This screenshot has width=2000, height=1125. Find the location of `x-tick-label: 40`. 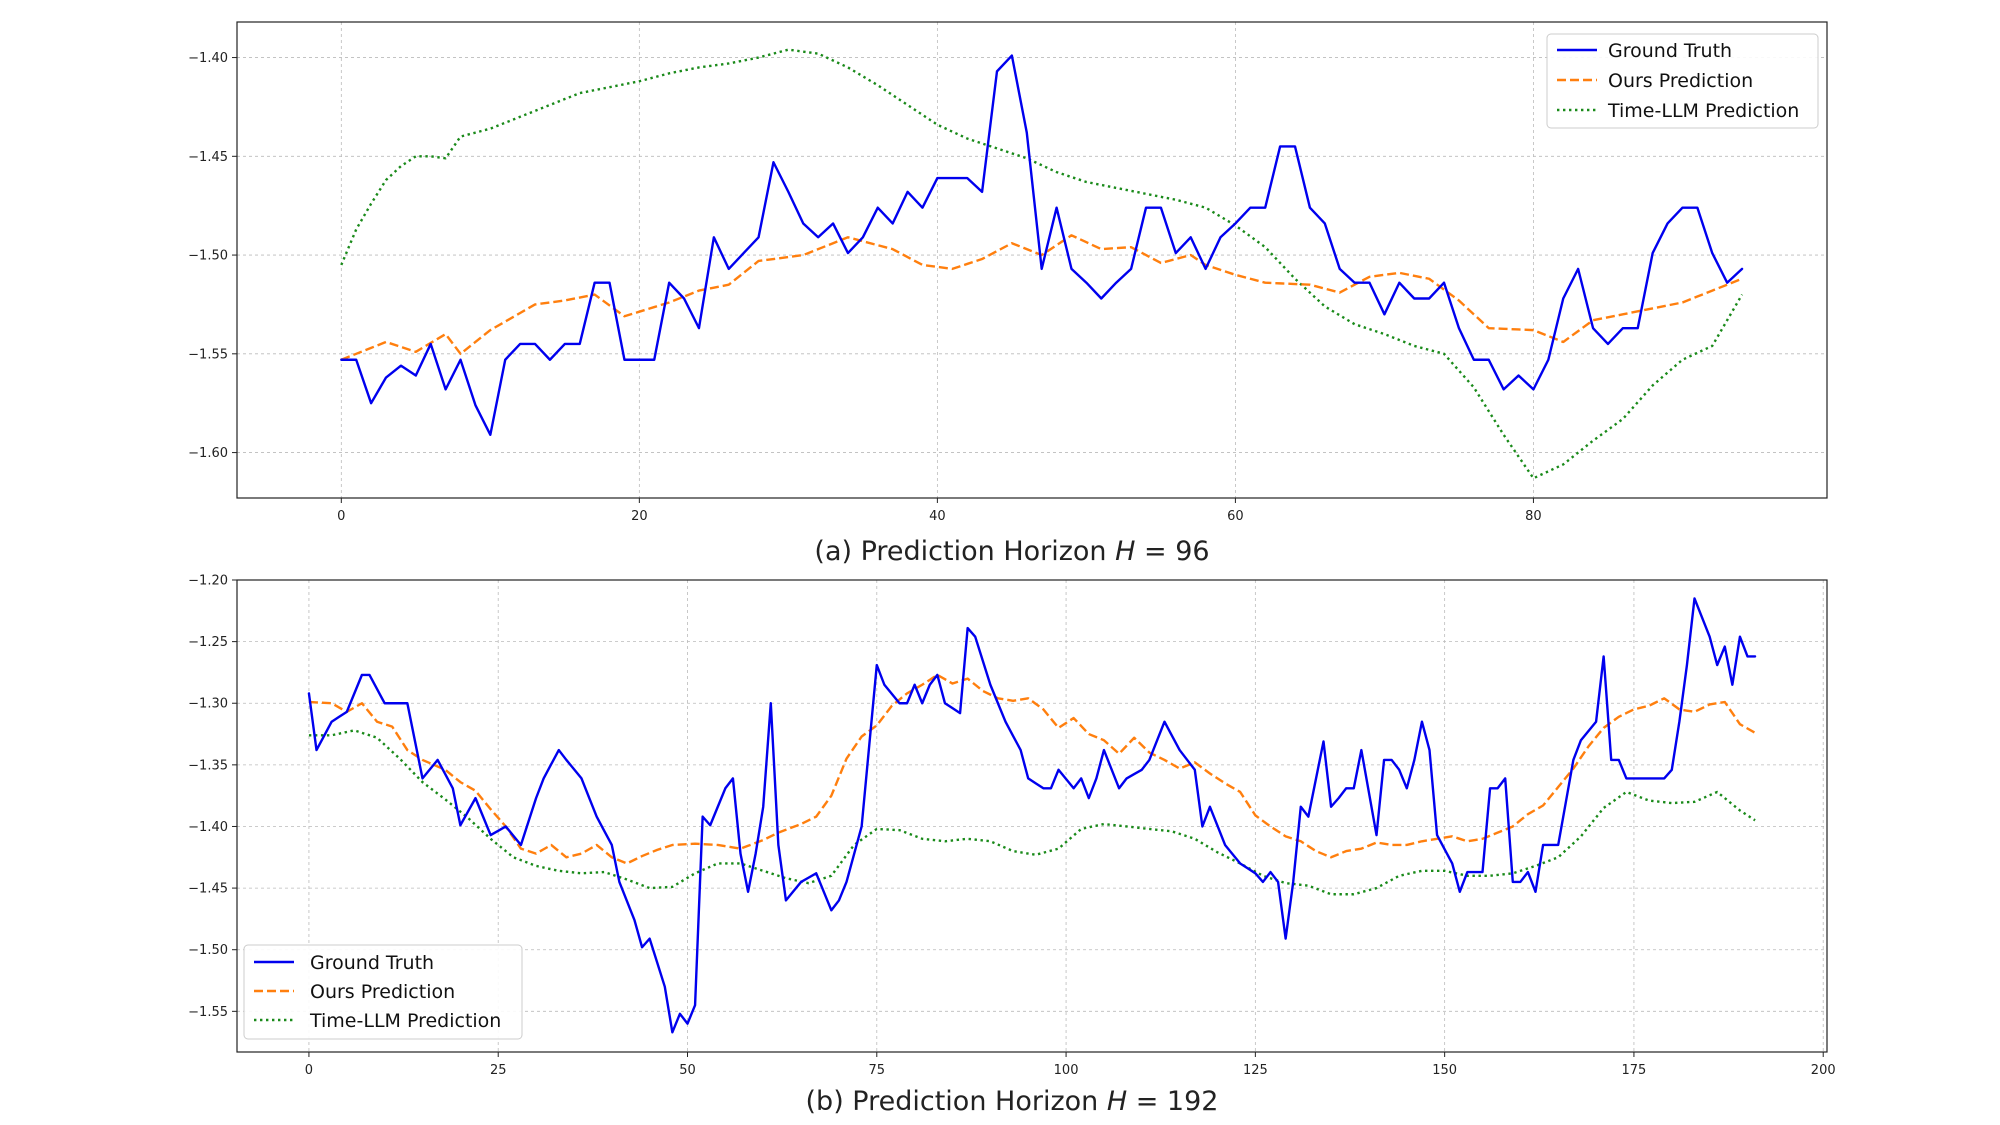

x-tick-label: 40 is located at coordinates (937, 516).